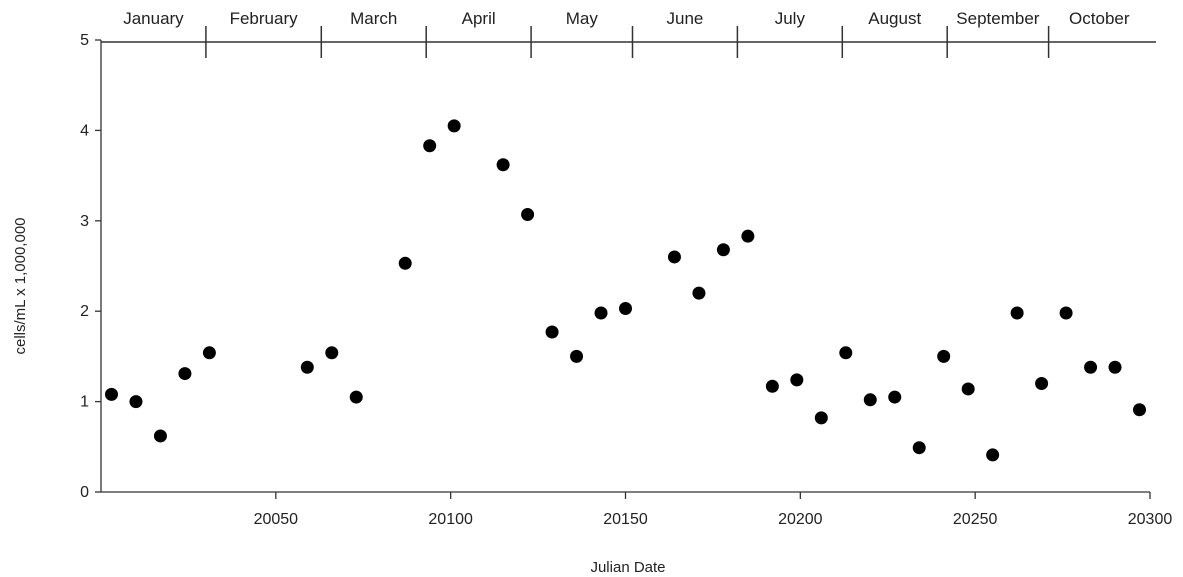 The height and width of the screenshot is (577, 1183). What do you see at coordinates (997, 18) in the screenshot?
I see `month-label: September` at bounding box center [997, 18].